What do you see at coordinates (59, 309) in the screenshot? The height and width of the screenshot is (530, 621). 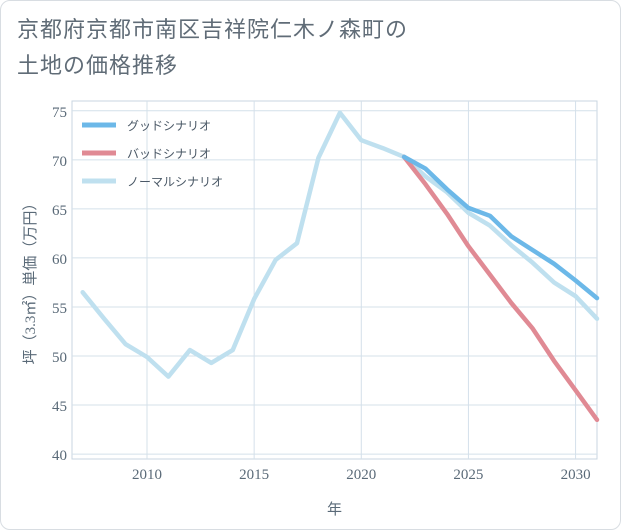 I see `y-tick-label: 55` at bounding box center [59, 309].